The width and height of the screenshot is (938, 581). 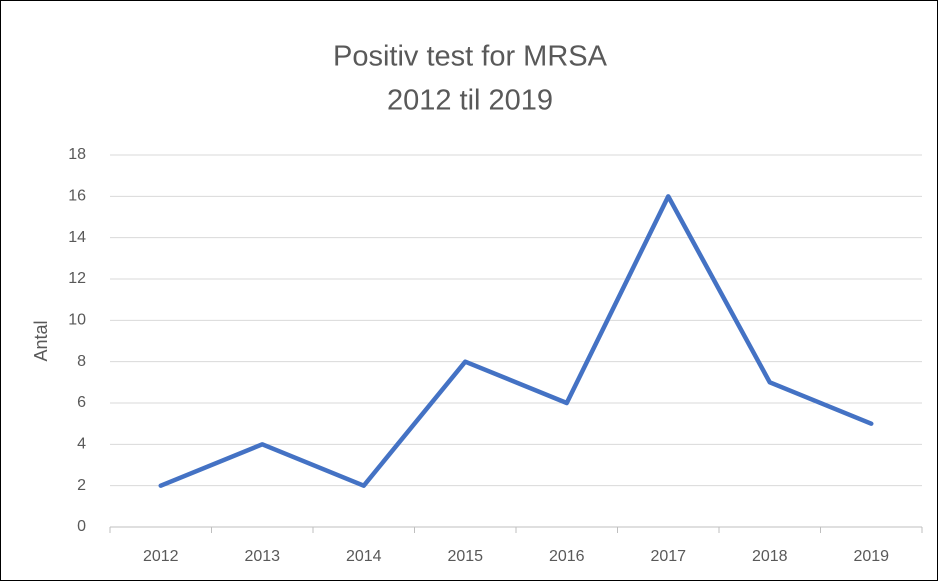 What do you see at coordinates (77, 278) in the screenshot?
I see `y-tick-label: 12` at bounding box center [77, 278].